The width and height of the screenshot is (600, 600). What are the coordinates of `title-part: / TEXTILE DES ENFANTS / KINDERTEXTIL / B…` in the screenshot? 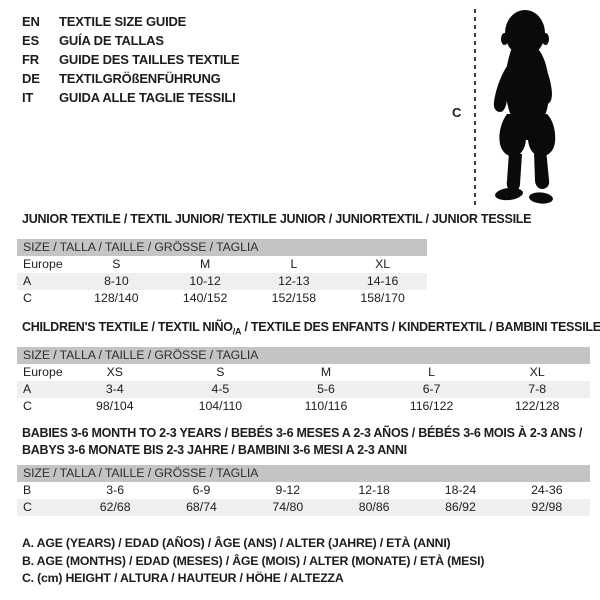 It's located at (420, 327).